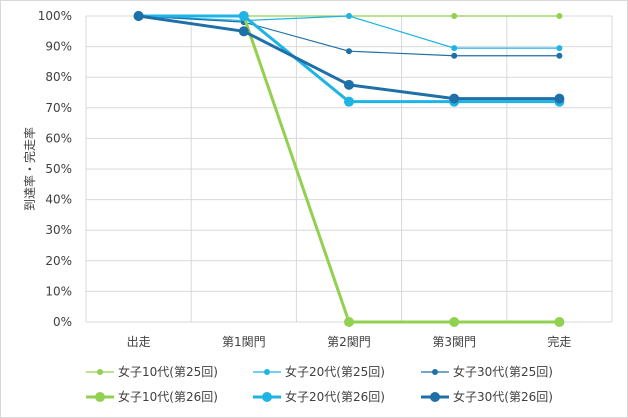 The height and width of the screenshot is (418, 628). Describe the element at coordinates (58, 291) in the screenshot. I see `y-tick-label: 10%` at that location.